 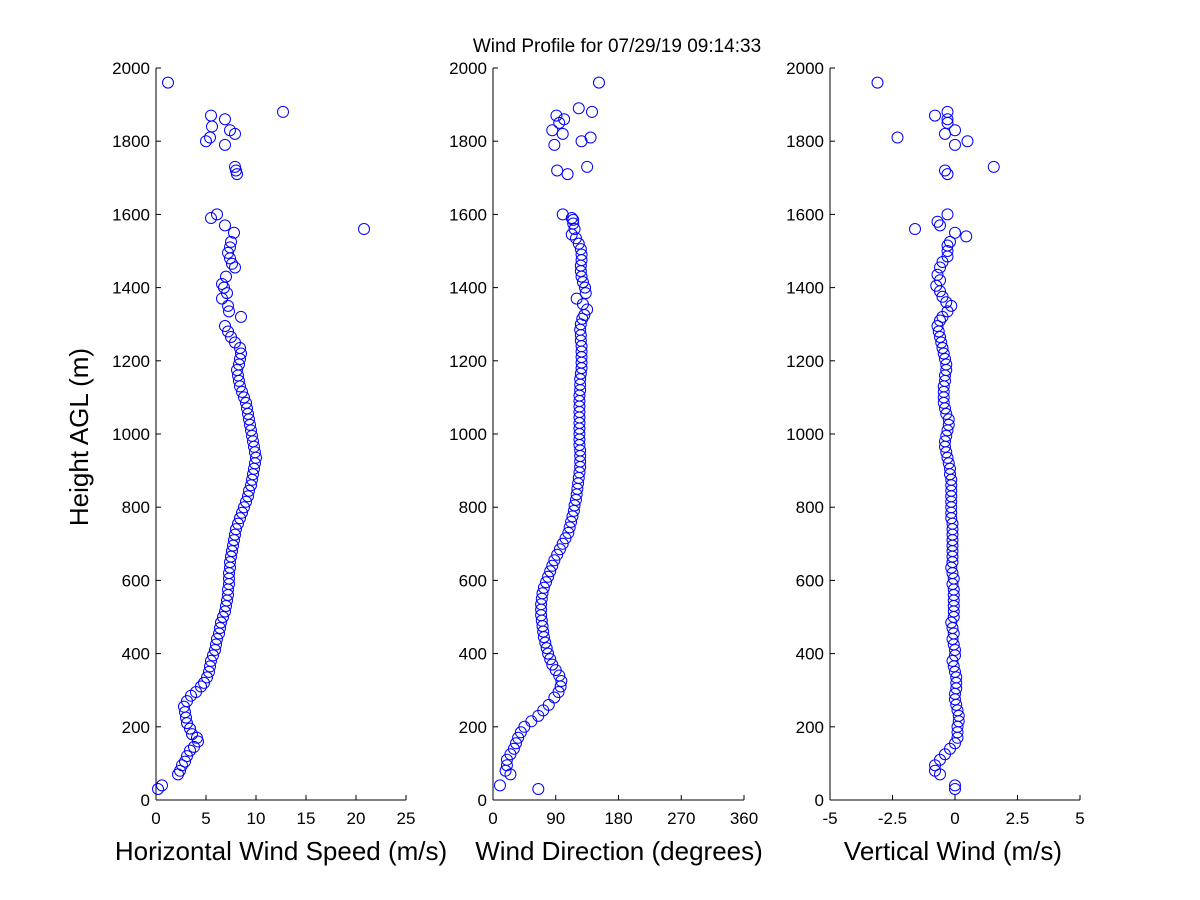 I want to click on y-tick-label-vertical: 1000, so click(x=805, y=434).